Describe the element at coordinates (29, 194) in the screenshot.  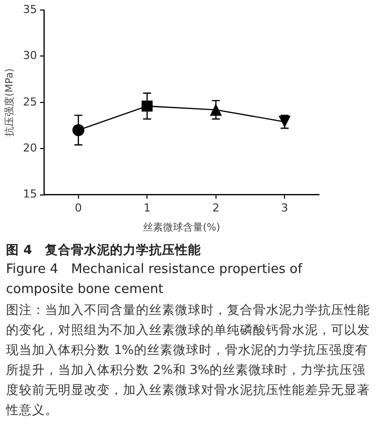
I see `y-tick-label: 15` at that location.